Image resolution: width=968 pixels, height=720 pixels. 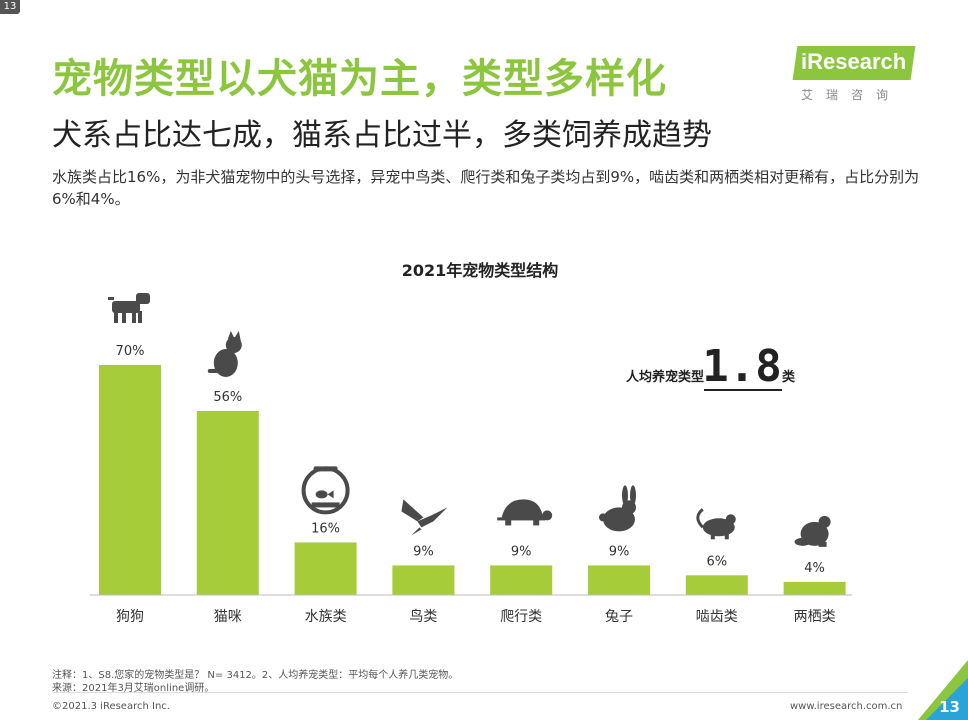 I want to click on slide-number-badge: 13, so click(x=10, y=7).